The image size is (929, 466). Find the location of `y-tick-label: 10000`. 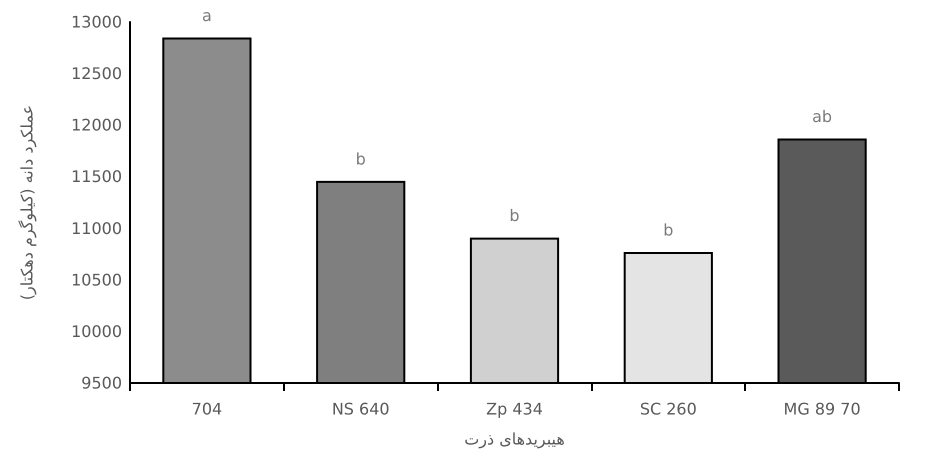

y-tick-label: 10000 is located at coordinates (96, 331).